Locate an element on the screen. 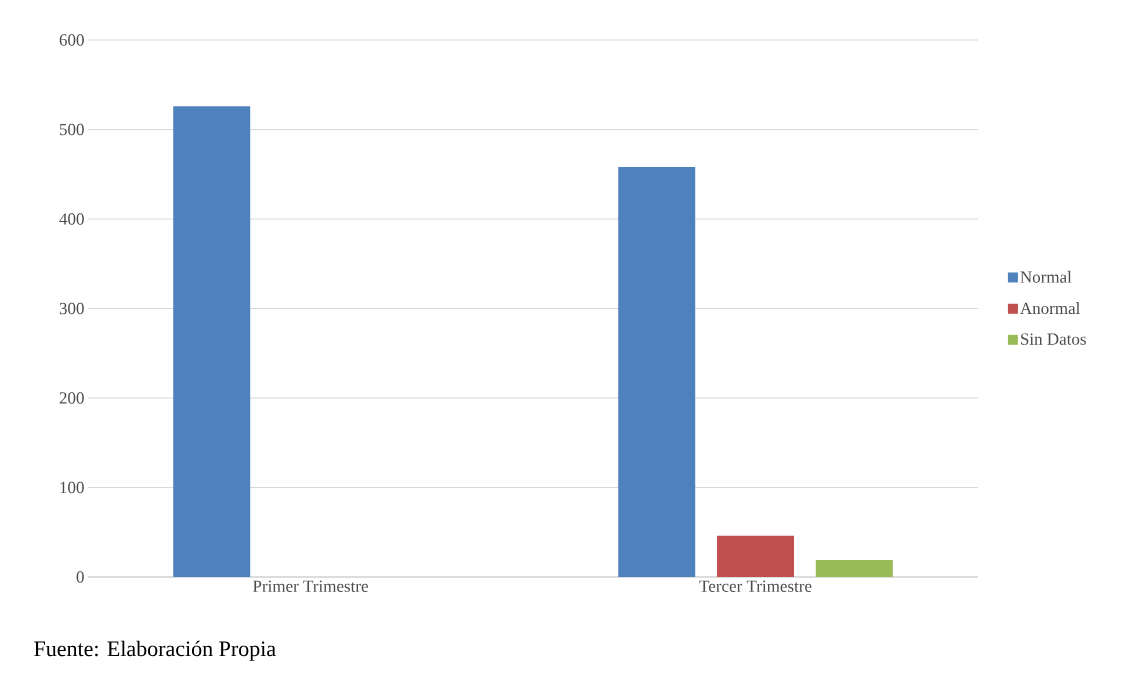 The height and width of the screenshot is (674, 1147). legend-label: Normal is located at coordinates (1046, 276).